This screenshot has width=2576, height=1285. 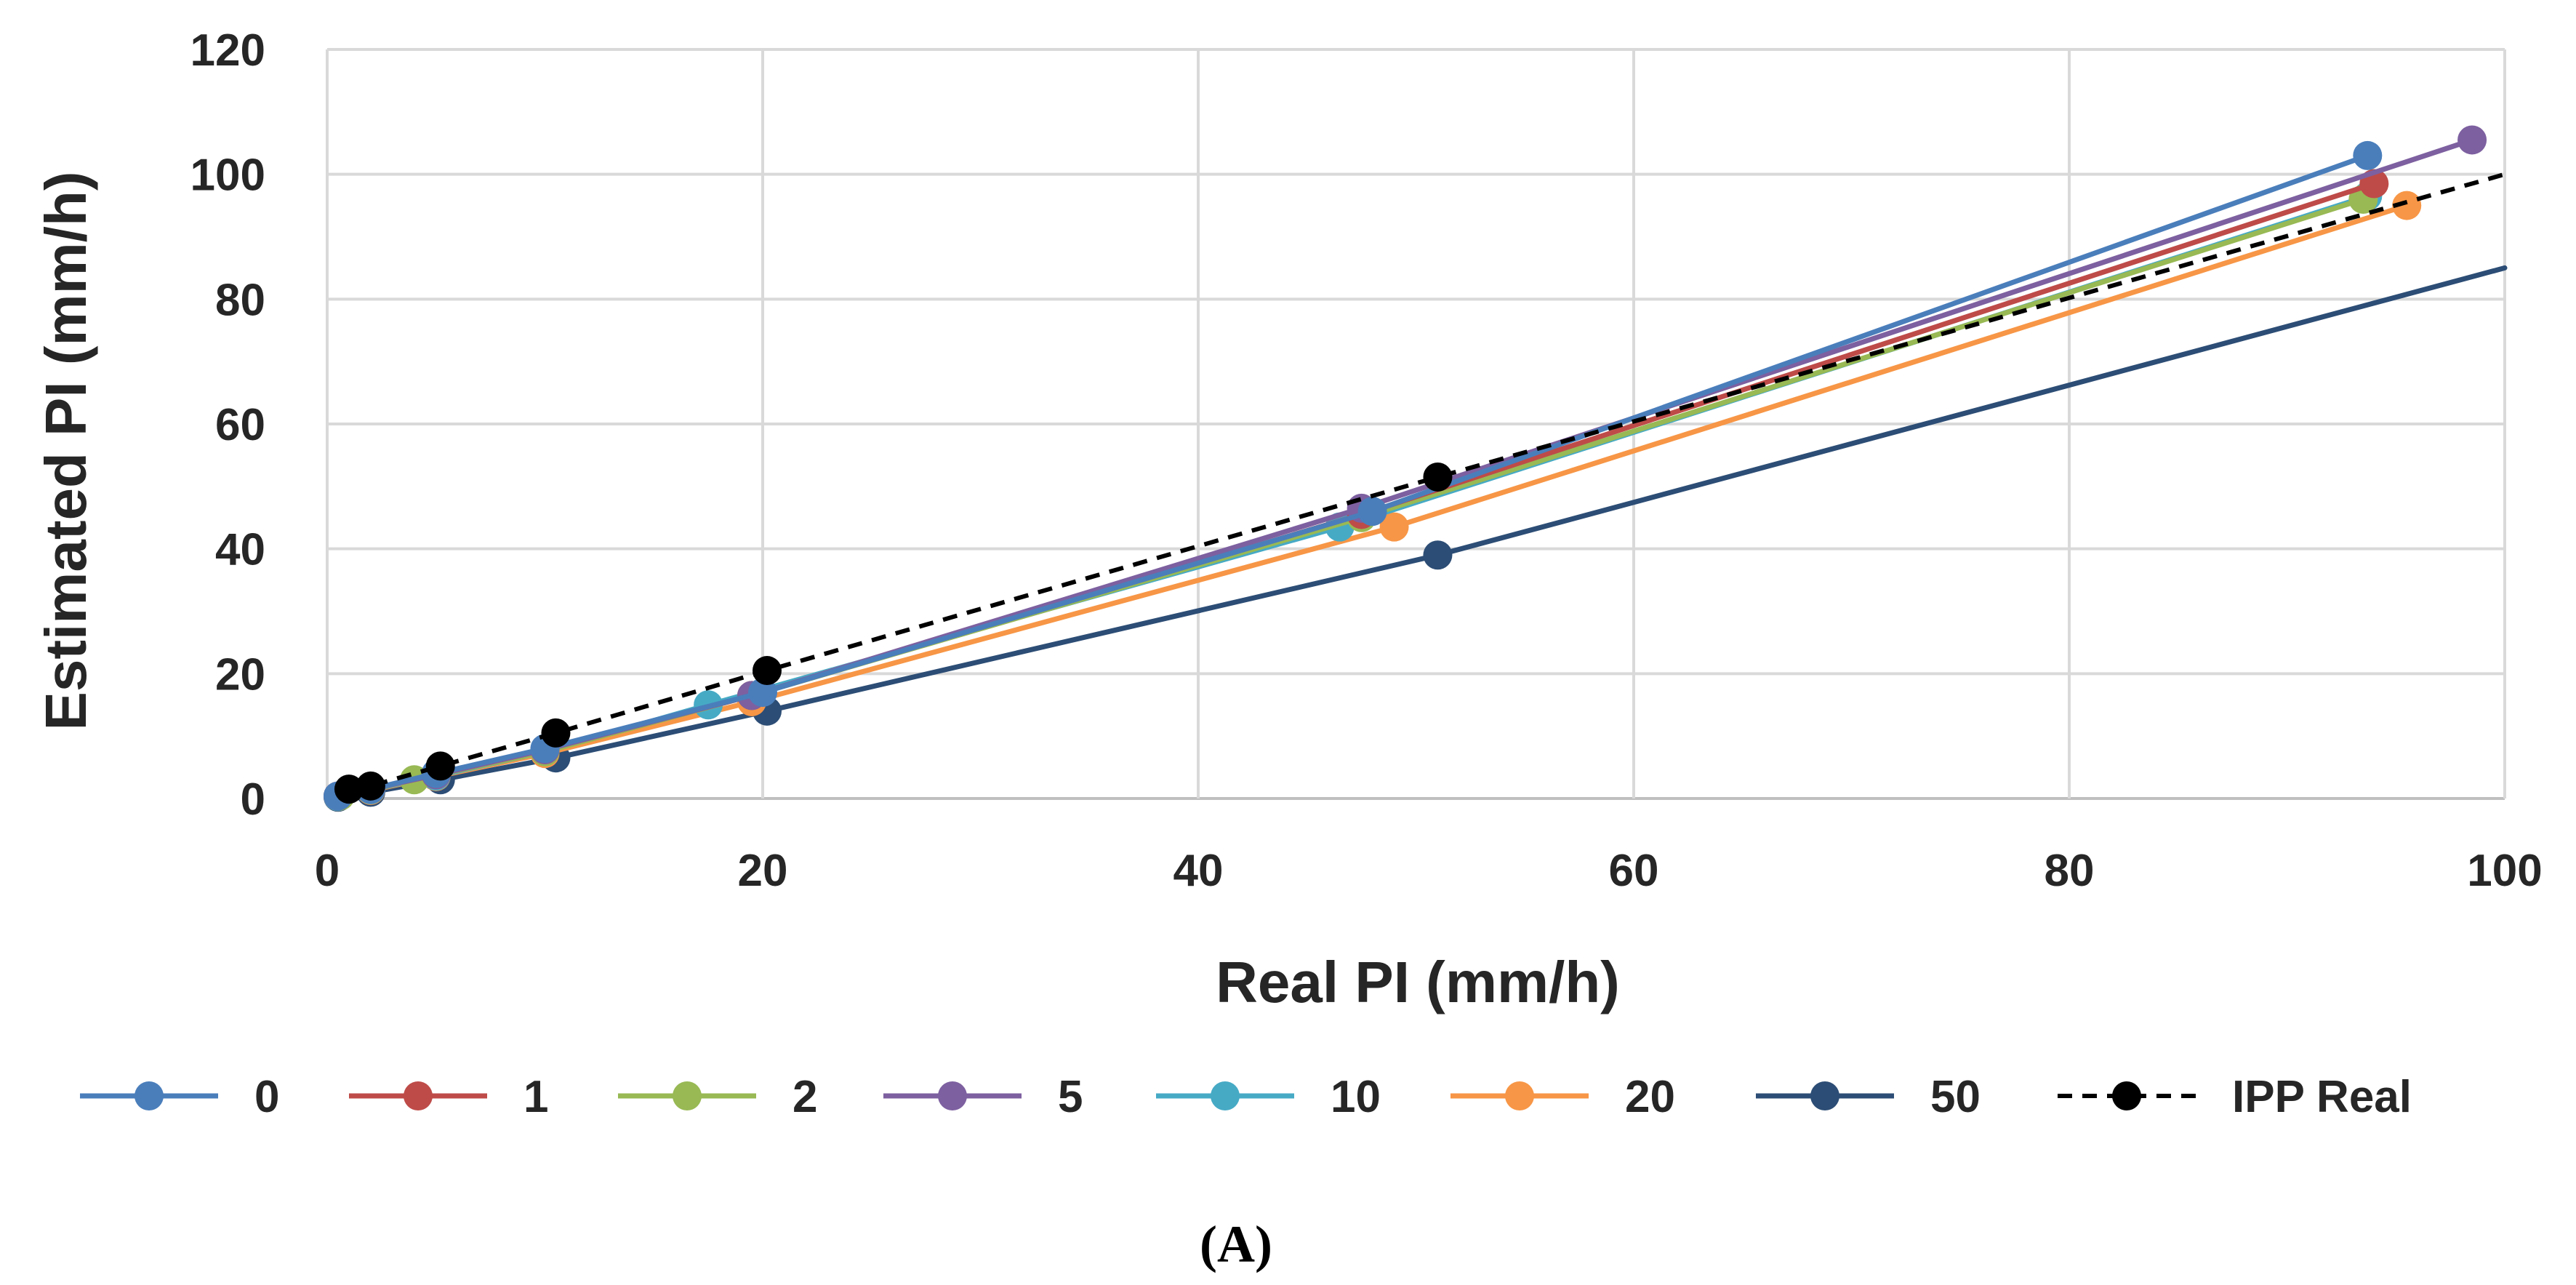 I want to click on x-tick-label: 60, so click(x=1634, y=871).